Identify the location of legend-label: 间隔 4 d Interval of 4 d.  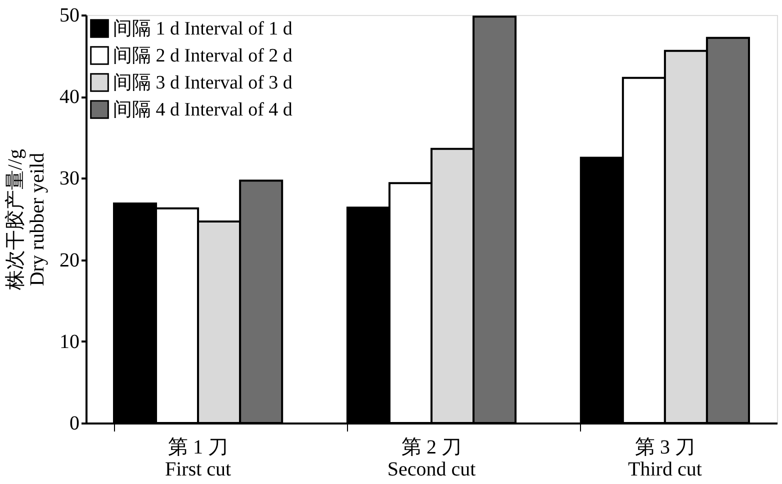
(203, 110).